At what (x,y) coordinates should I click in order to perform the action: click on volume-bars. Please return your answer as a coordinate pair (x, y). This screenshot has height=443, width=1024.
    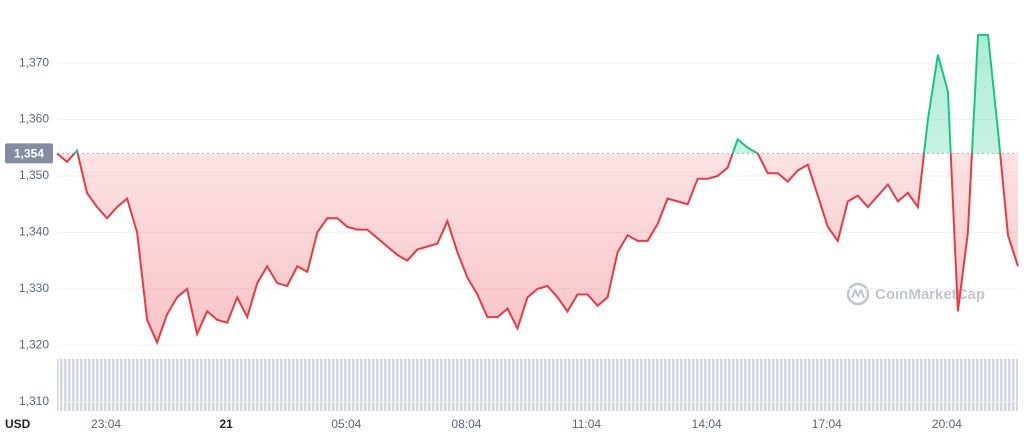
    Looking at the image, I should click on (537, 385).